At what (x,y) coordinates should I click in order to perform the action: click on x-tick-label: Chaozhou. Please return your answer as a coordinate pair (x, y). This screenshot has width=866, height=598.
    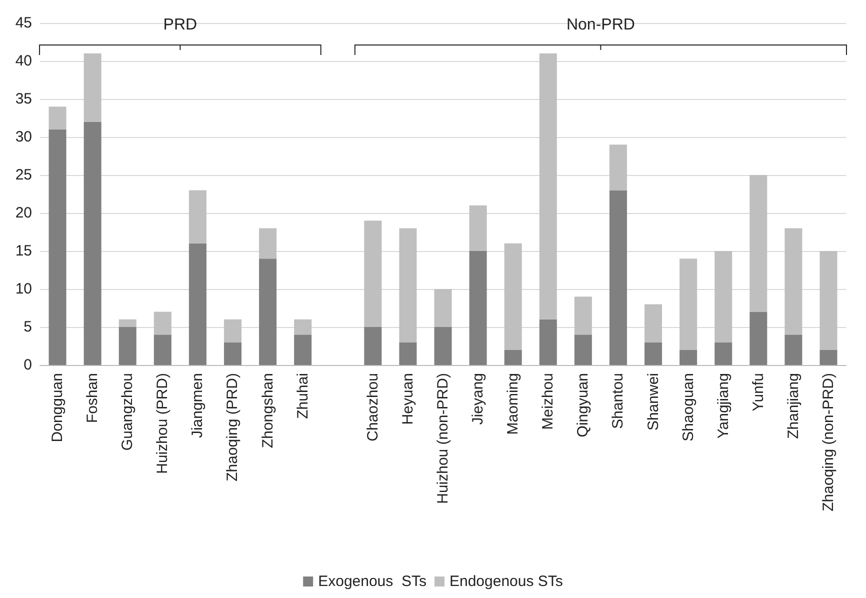
    Looking at the image, I should click on (373, 407).